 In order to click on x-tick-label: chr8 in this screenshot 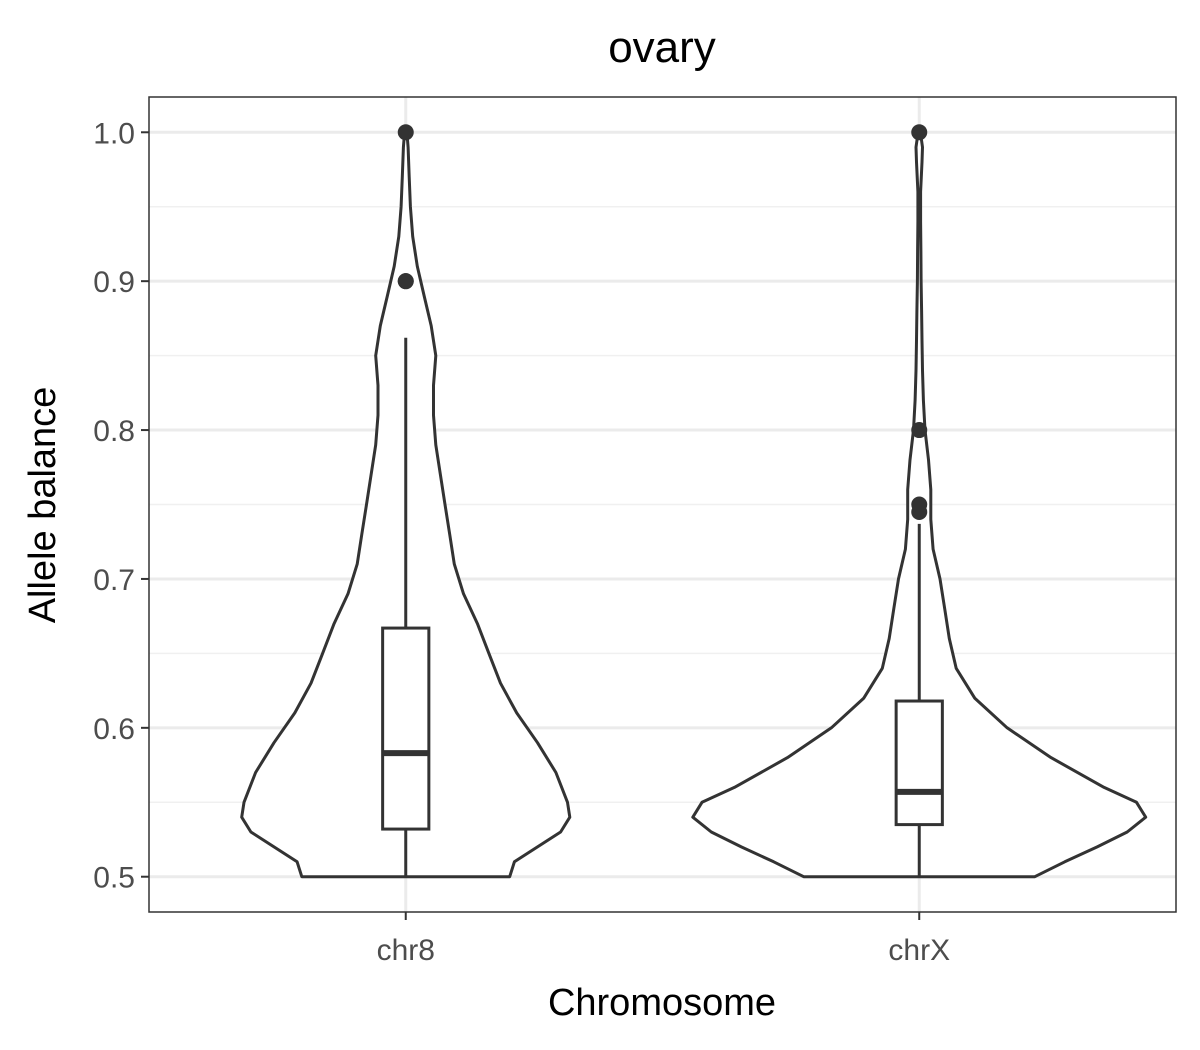, I will do `click(406, 950)`.